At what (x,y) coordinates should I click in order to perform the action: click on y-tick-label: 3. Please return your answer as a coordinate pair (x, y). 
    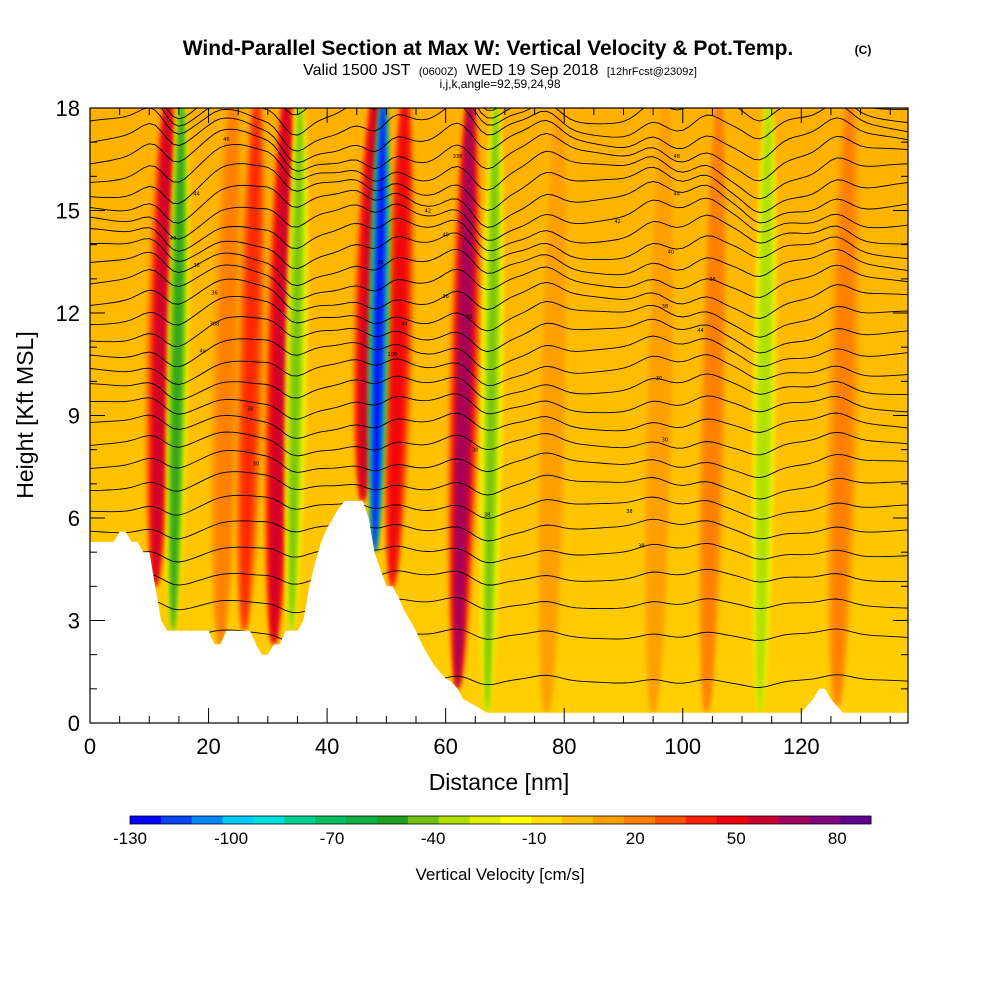
    Looking at the image, I should click on (74, 621).